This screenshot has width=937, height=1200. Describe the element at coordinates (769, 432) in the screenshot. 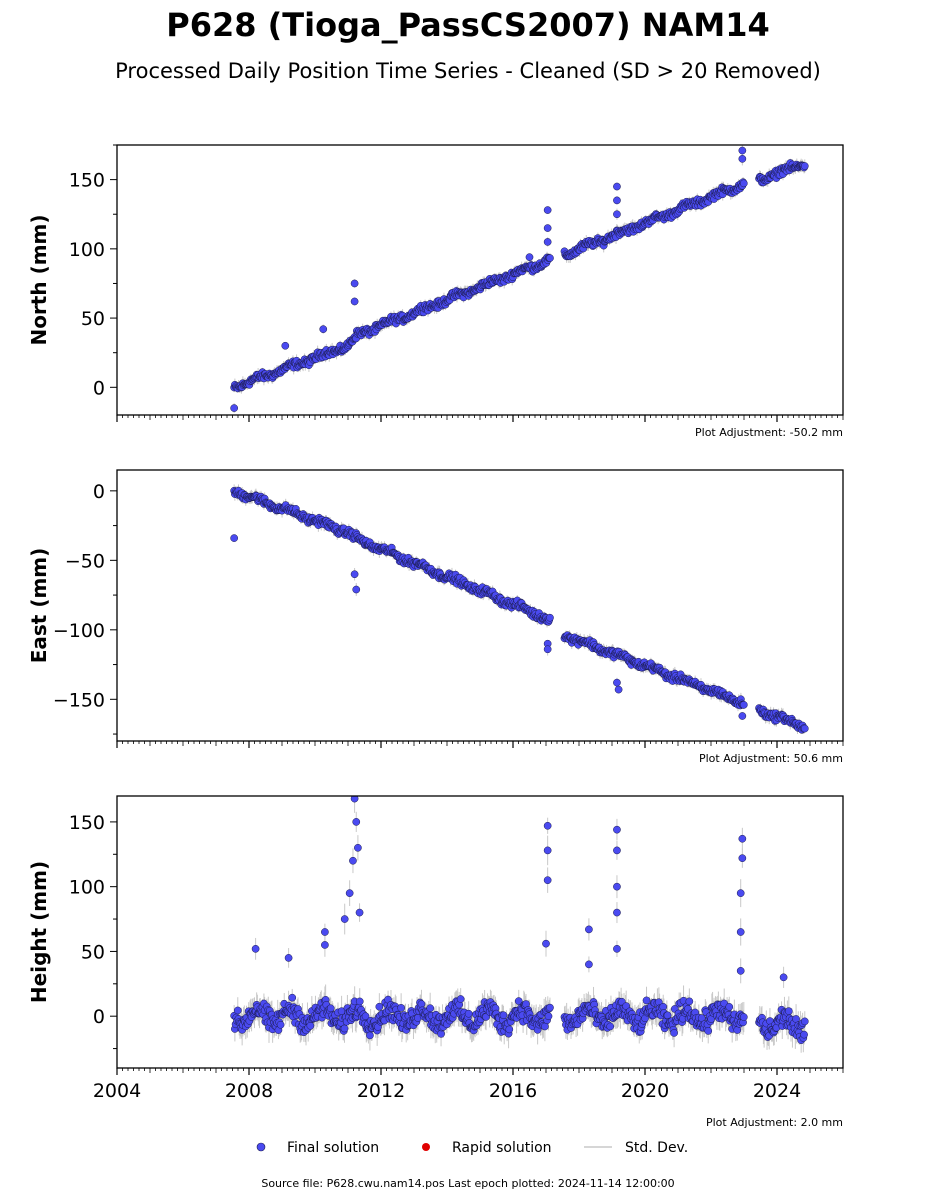

I see `plot-adjustment-note: Plot Adjustment: -50.2 mm` at that location.